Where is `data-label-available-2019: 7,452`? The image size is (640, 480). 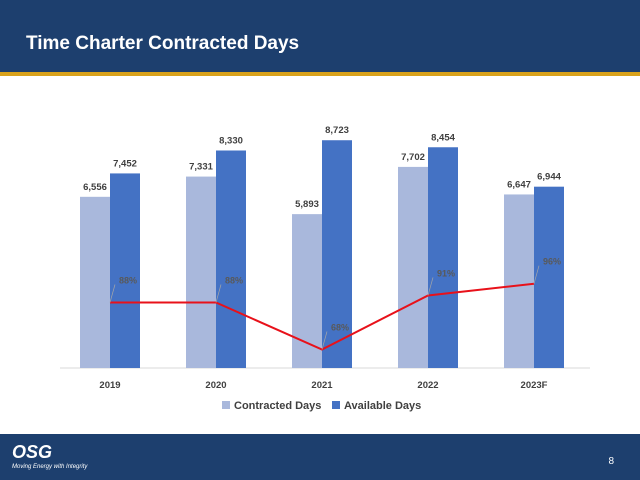
data-label-available-2019: 7,452 is located at coordinates (125, 163).